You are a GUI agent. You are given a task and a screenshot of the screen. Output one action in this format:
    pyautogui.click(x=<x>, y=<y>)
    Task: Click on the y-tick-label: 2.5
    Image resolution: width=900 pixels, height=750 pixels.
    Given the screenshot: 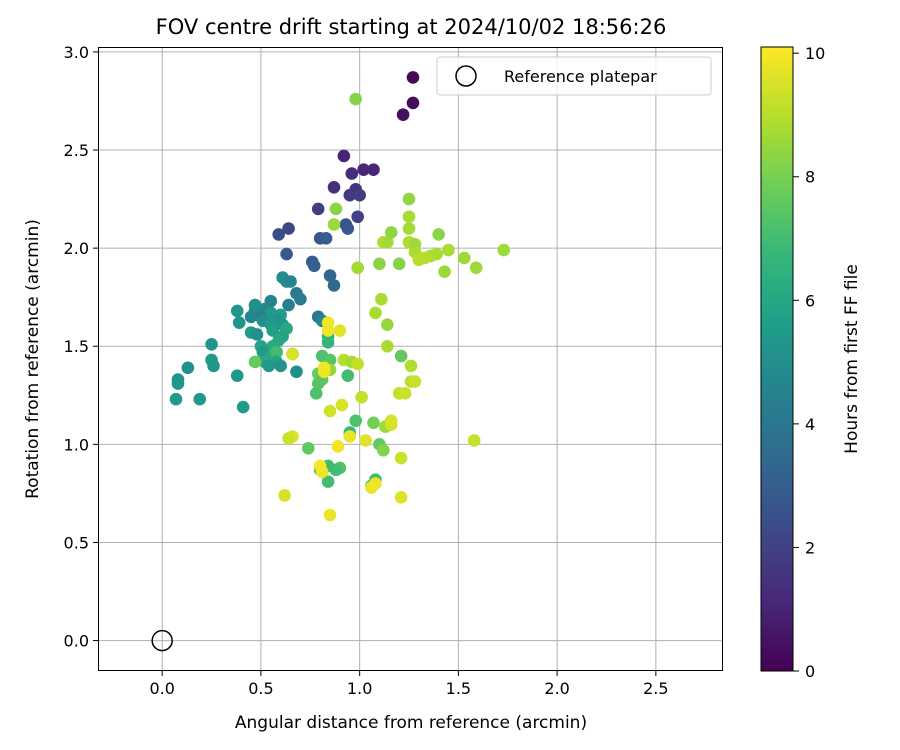 What is the action you would take?
    pyautogui.click(x=76, y=150)
    